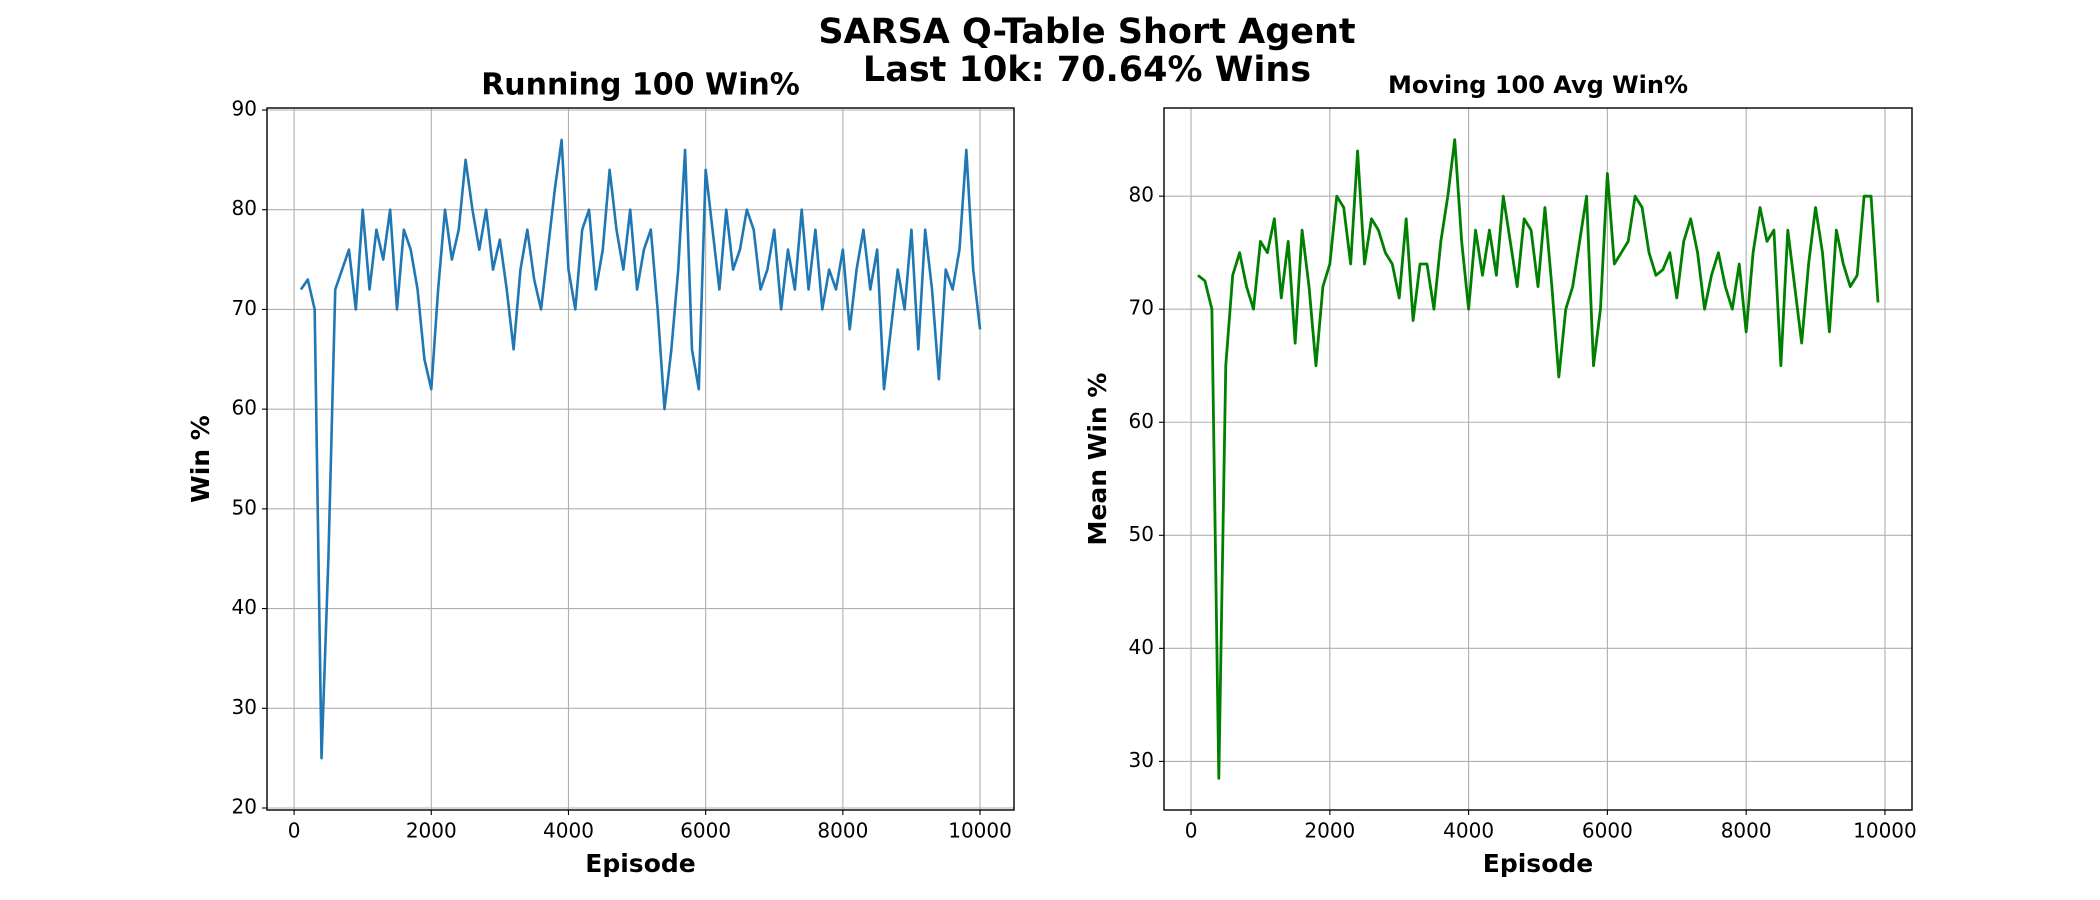 This screenshot has width=2100, height=900. Describe the element at coordinates (1538, 85) in the screenshot. I see `axes-title: Moving 100 Avg Win%` at that location.